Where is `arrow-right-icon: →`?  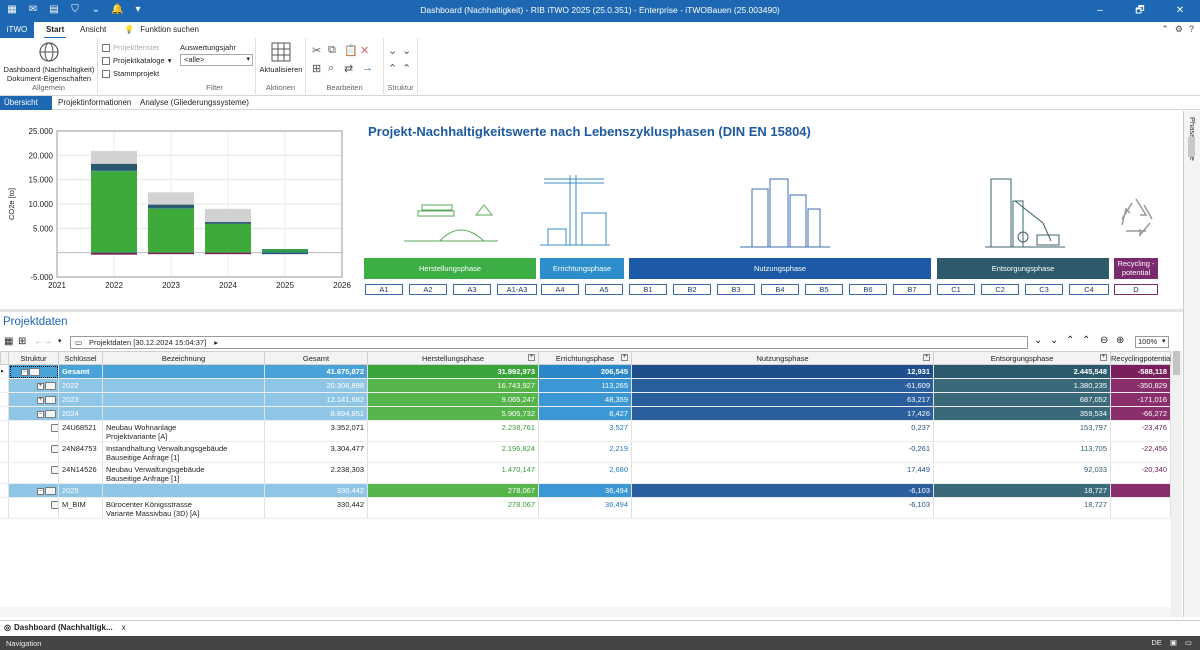 arrow-right-icon: → is located at coordinates (367, 68).